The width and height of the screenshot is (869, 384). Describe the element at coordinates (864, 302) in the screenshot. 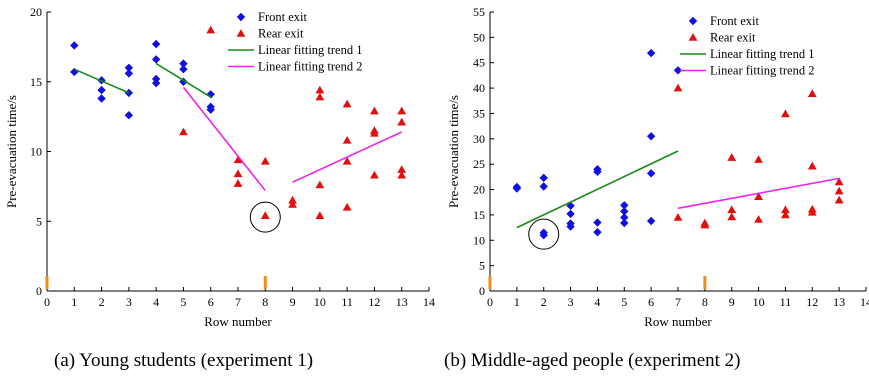

I see `x-tick-label: 14` at that location.